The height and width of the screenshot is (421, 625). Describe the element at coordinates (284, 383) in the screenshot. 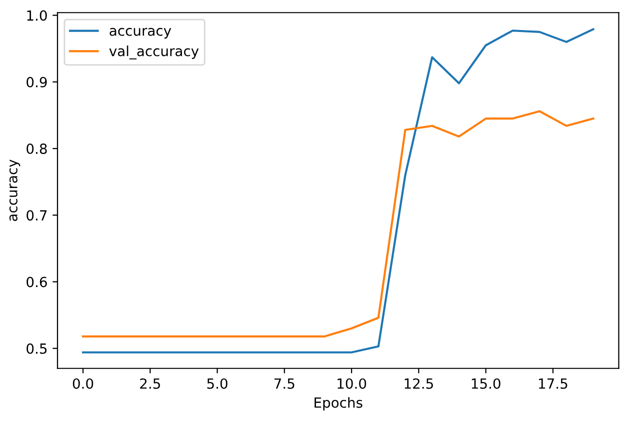

I see `x-tick-label: 7.5` at that location.